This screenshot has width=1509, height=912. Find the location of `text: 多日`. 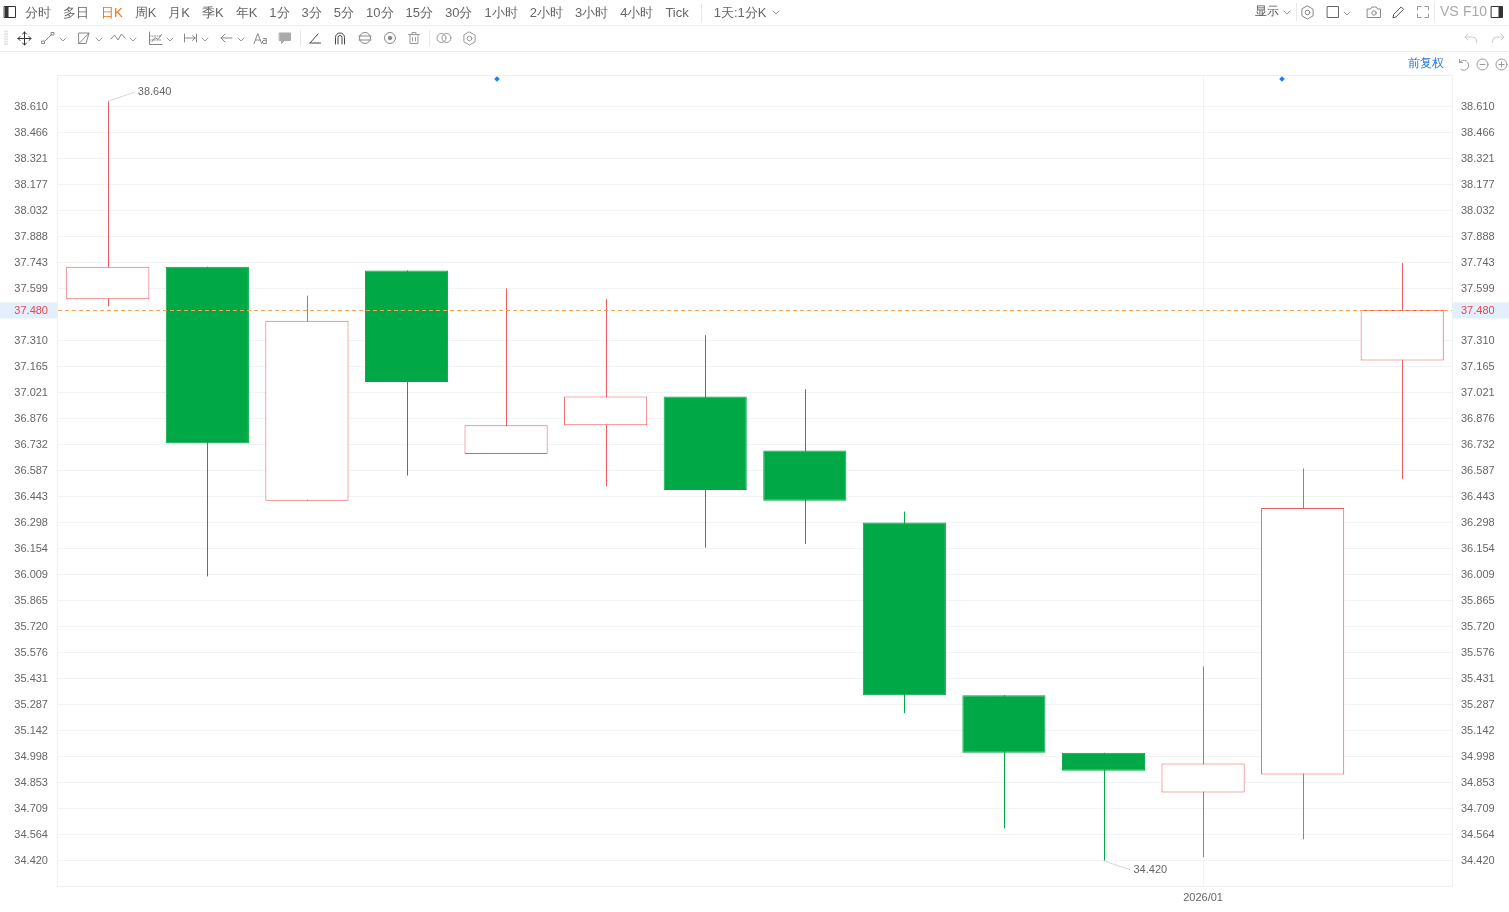

text: 多日 is located at coordinates (76, 13).